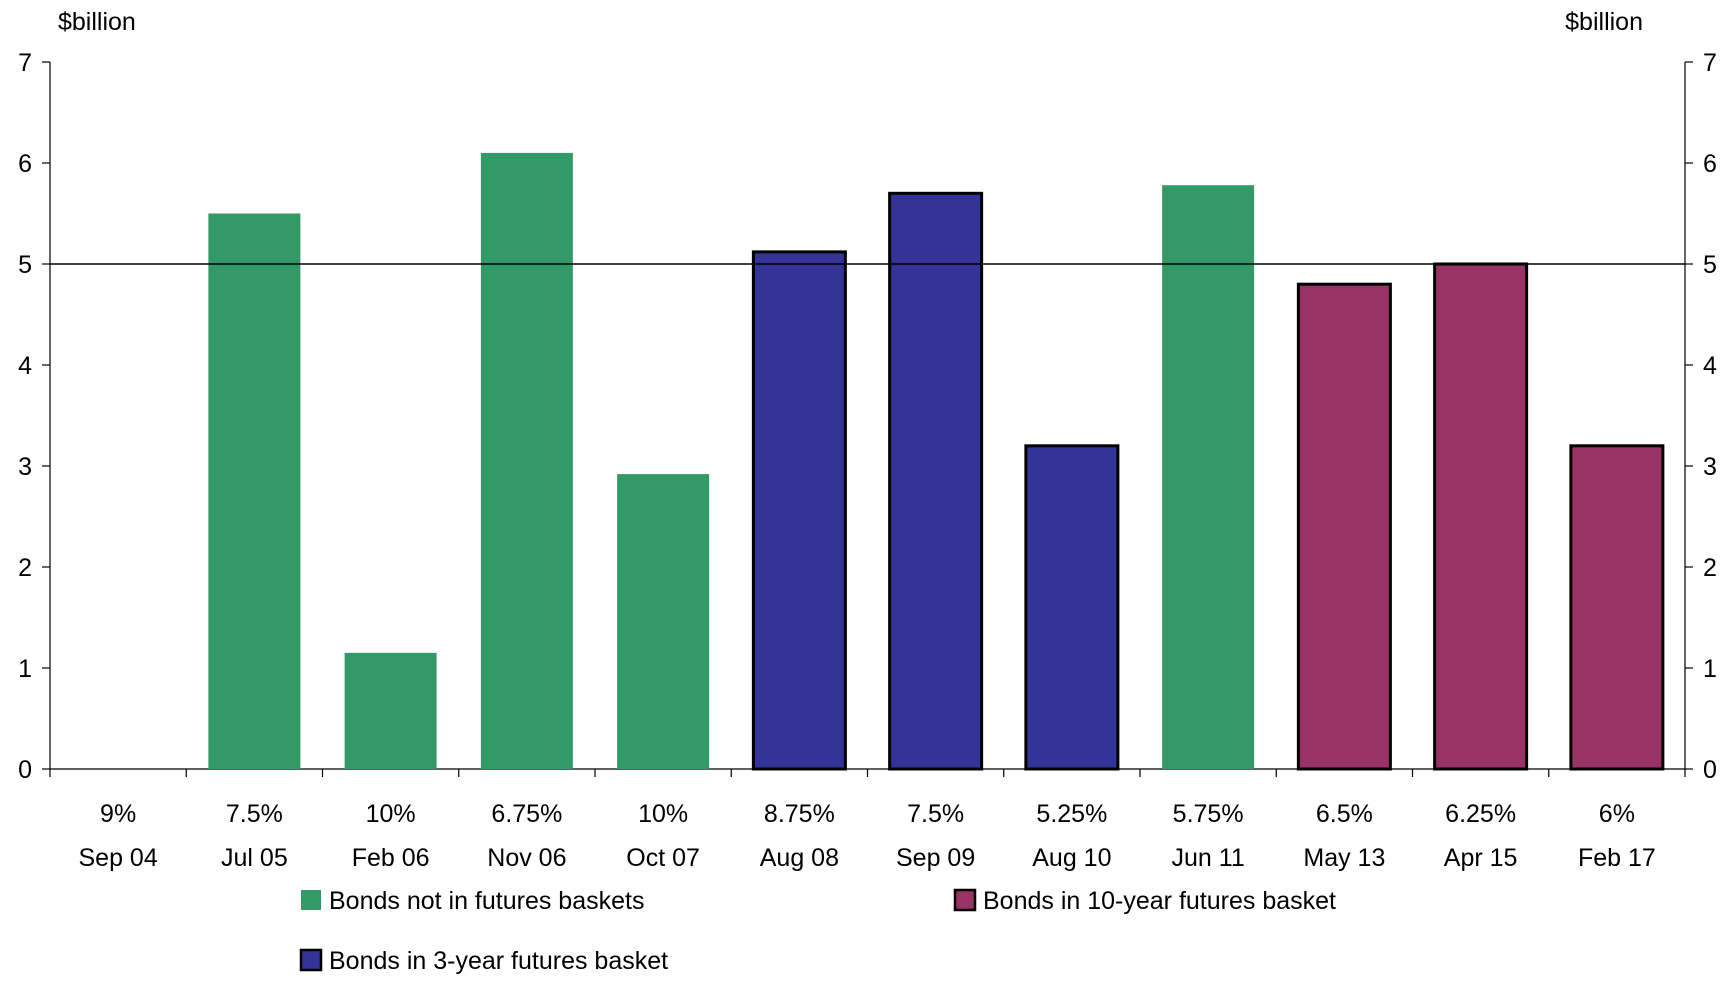 The width and height of the screenshot is (1725, 997). I want to click on x-category-coupon-label: 5.75%, so click(1208, 814).